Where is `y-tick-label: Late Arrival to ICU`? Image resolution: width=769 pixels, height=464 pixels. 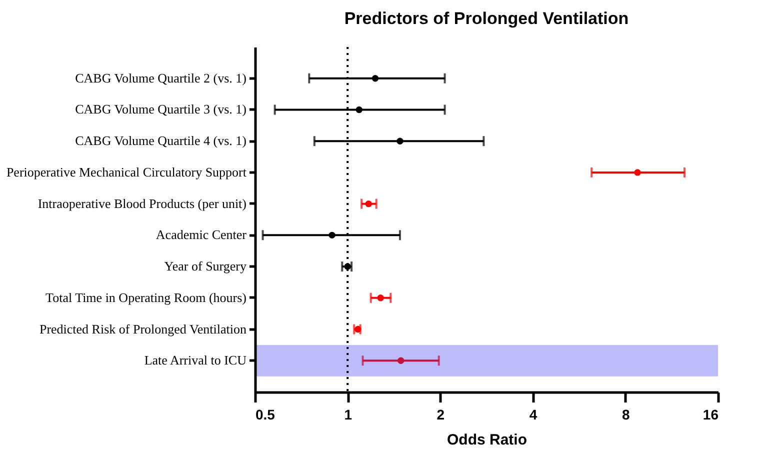 y-tick-label: Late Arrival to ICU is located at coordinates (196, 360).